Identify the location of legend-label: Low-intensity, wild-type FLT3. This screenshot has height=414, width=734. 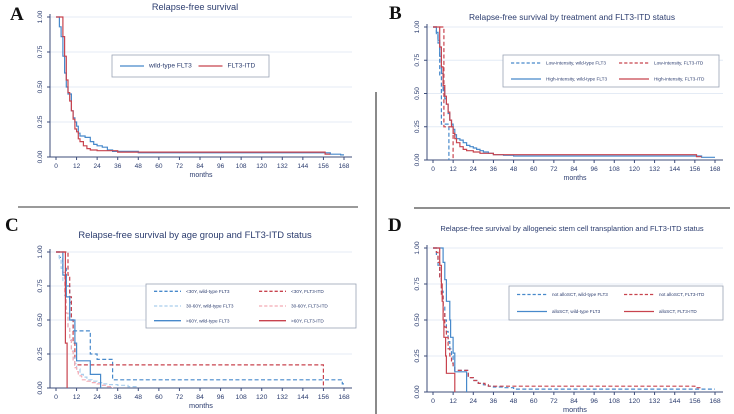
(576, 63).